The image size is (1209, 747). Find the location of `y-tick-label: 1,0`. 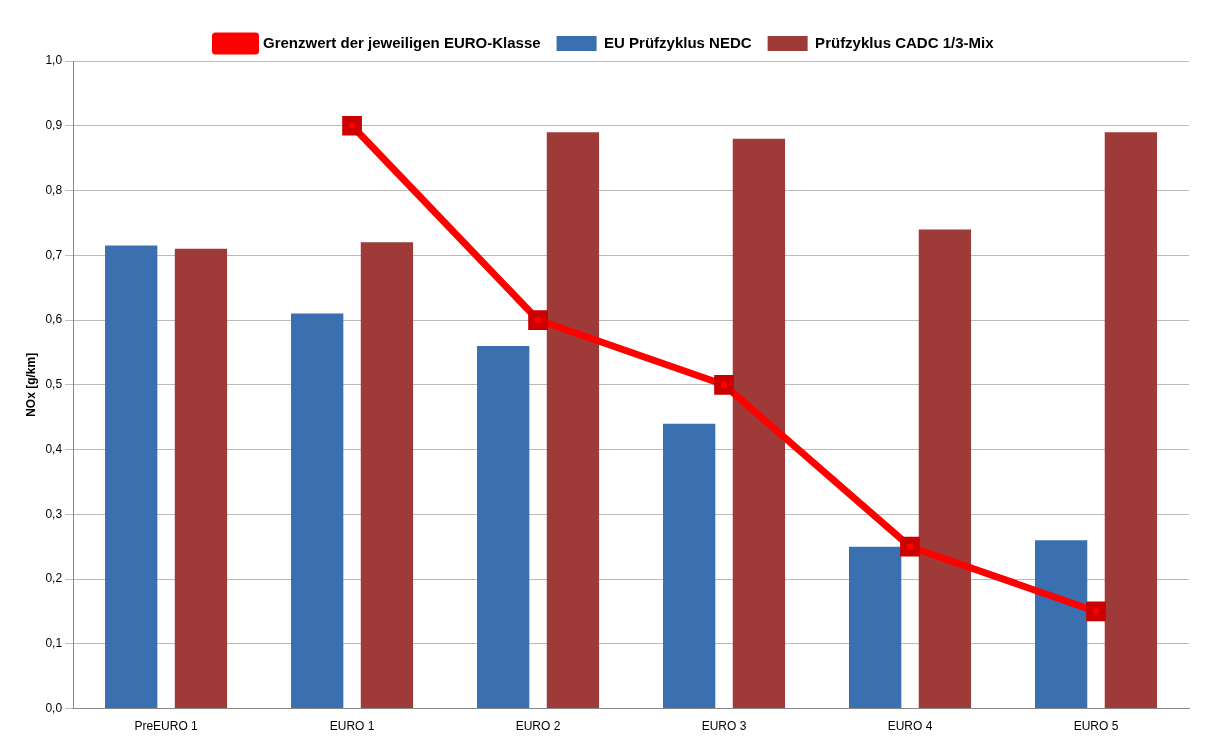

y-tick-label: 1,0 is located at coordinates (54, 60).